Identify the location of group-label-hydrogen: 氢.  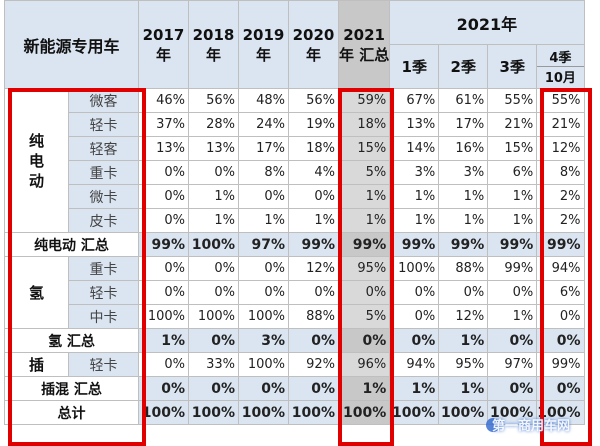
(36, 292).